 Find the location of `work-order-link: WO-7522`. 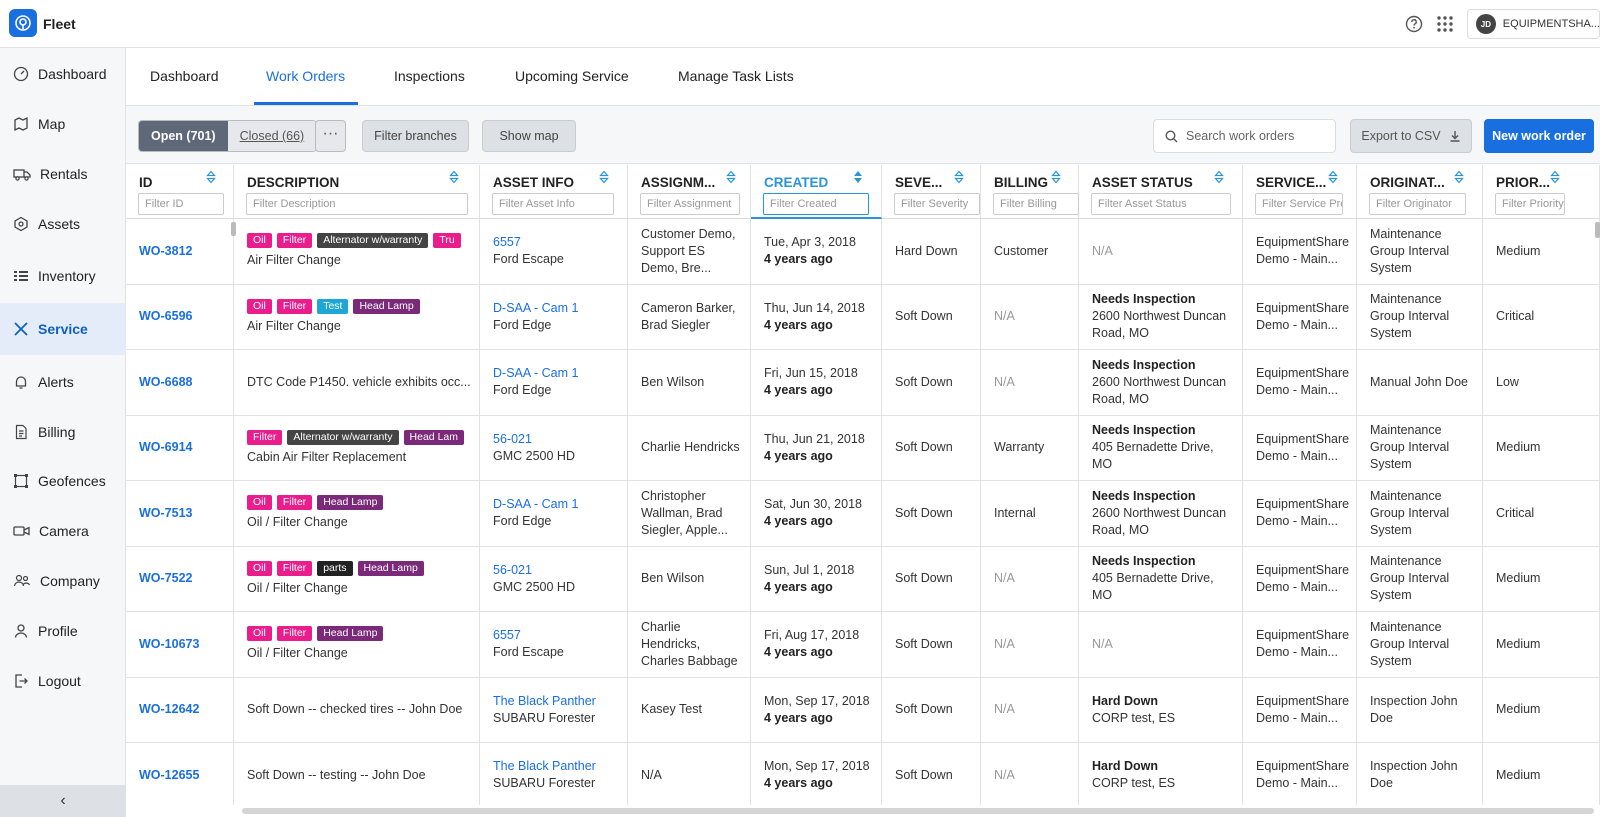

work-order-link: WO-7522 is located at coordinates (166, 578).